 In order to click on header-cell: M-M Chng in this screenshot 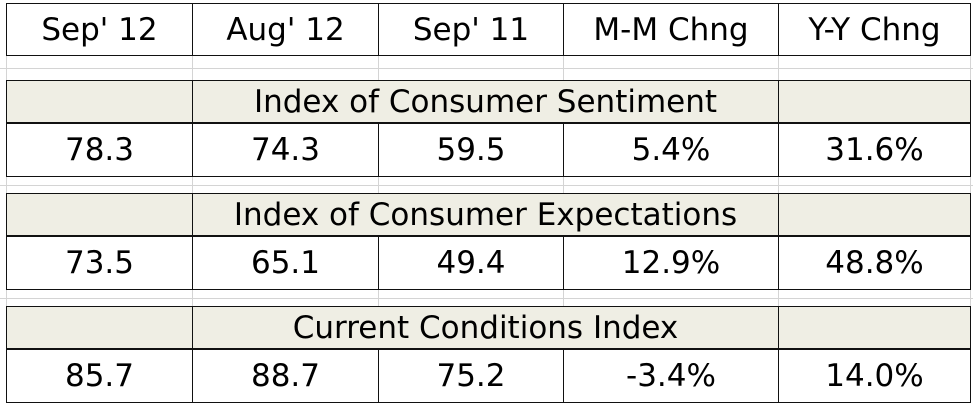, I will do `click(671, 29)`.